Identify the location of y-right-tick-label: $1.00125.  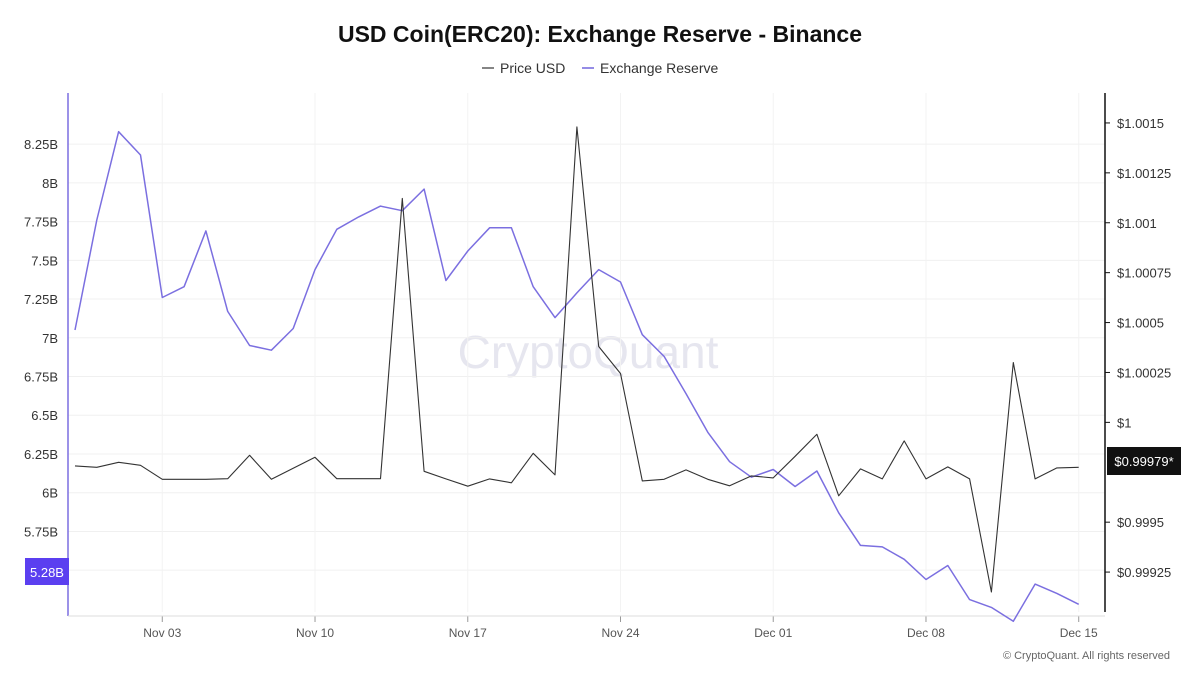
(1144, 173).